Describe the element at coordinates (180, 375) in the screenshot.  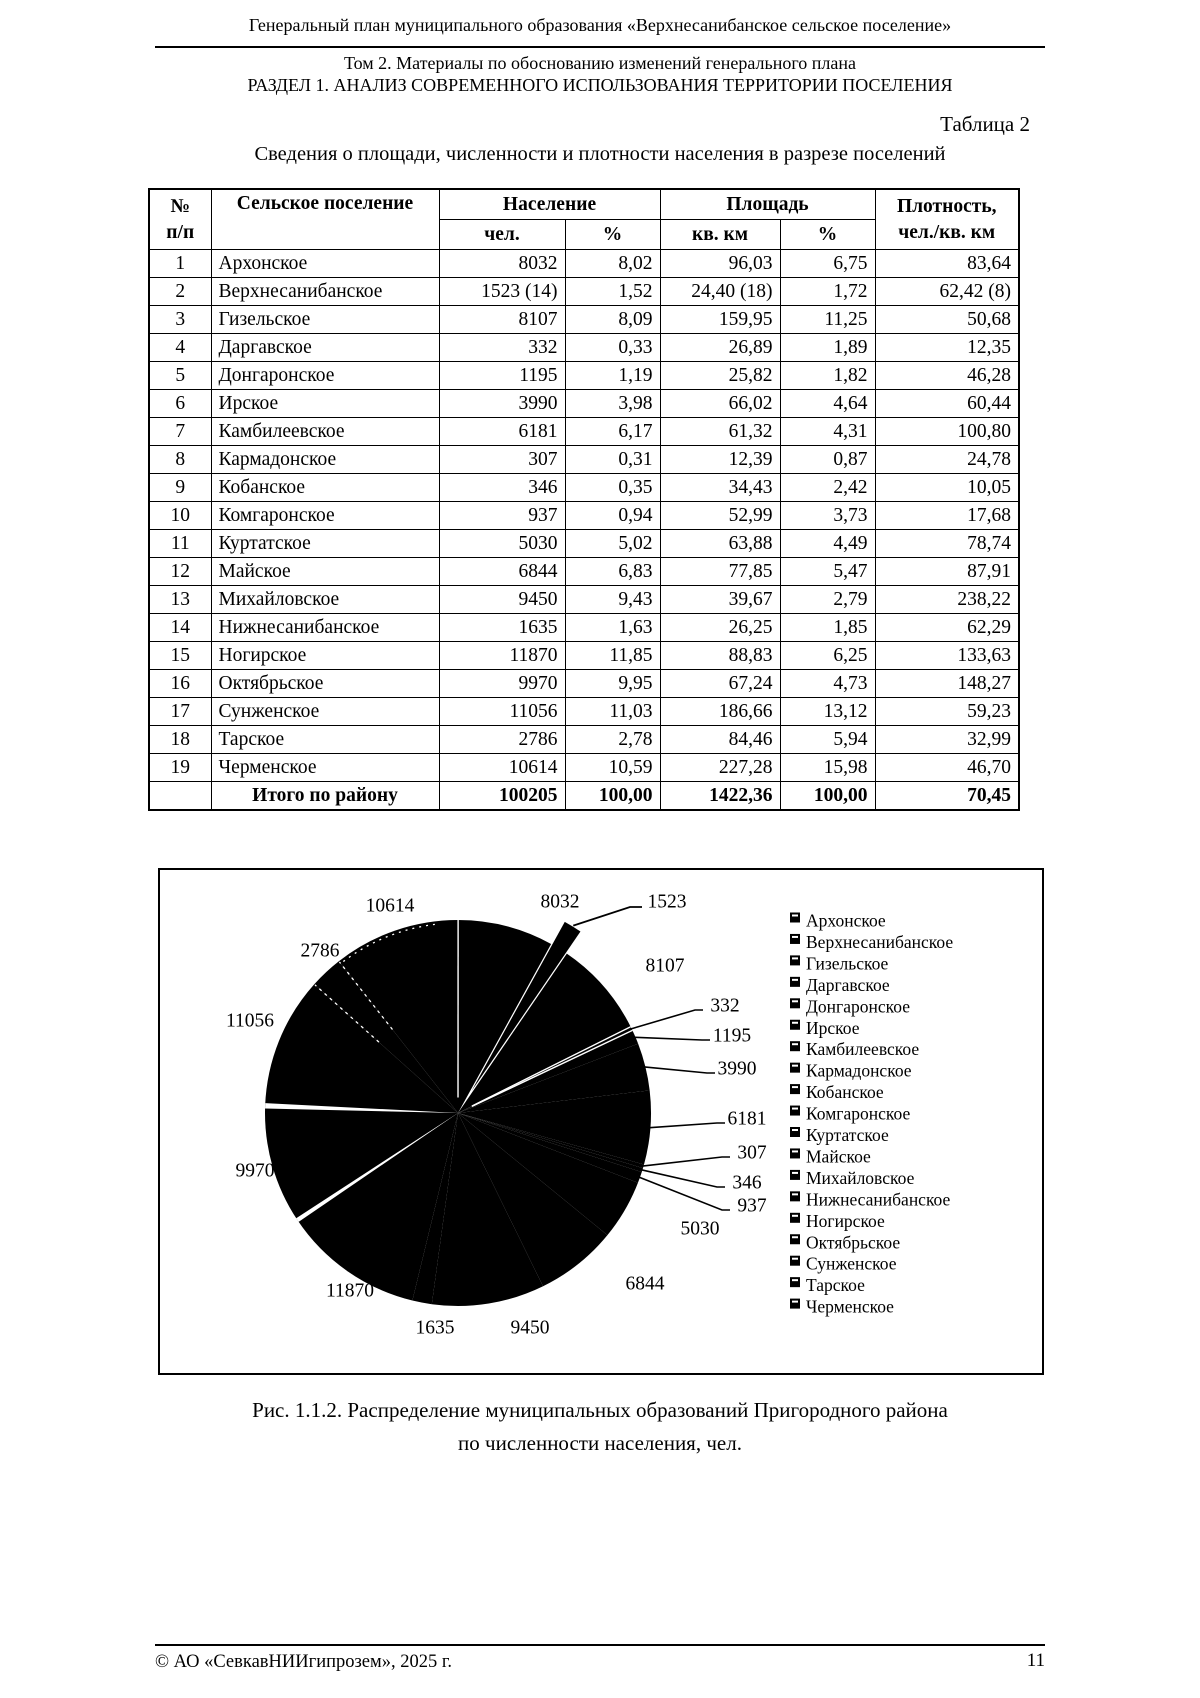
I see `table-cell: 5` at that location.